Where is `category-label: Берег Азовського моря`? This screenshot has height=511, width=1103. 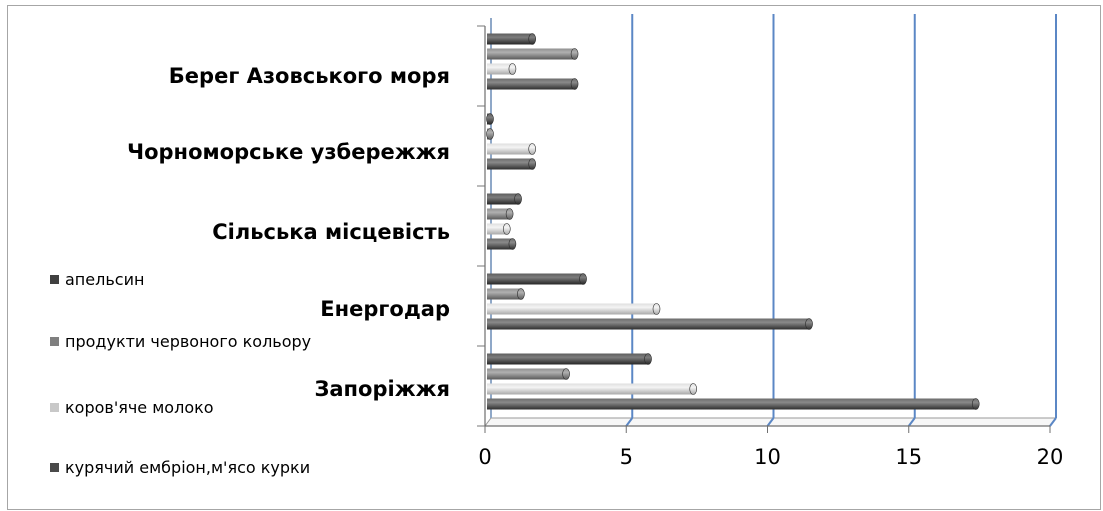 category-label: Берег Азовського моря is located at coordinates (309, 76).